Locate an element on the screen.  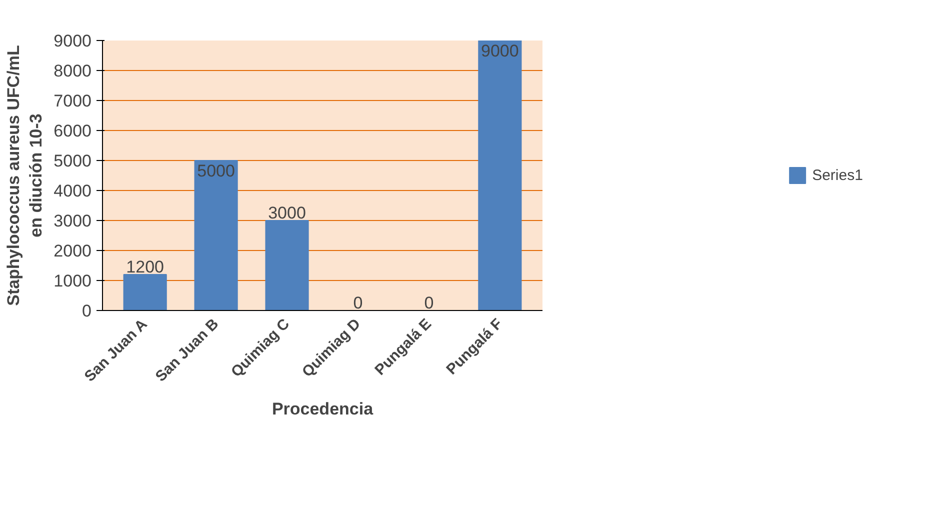
y-tick-label: 9000 is located at coordinates (73, 41).